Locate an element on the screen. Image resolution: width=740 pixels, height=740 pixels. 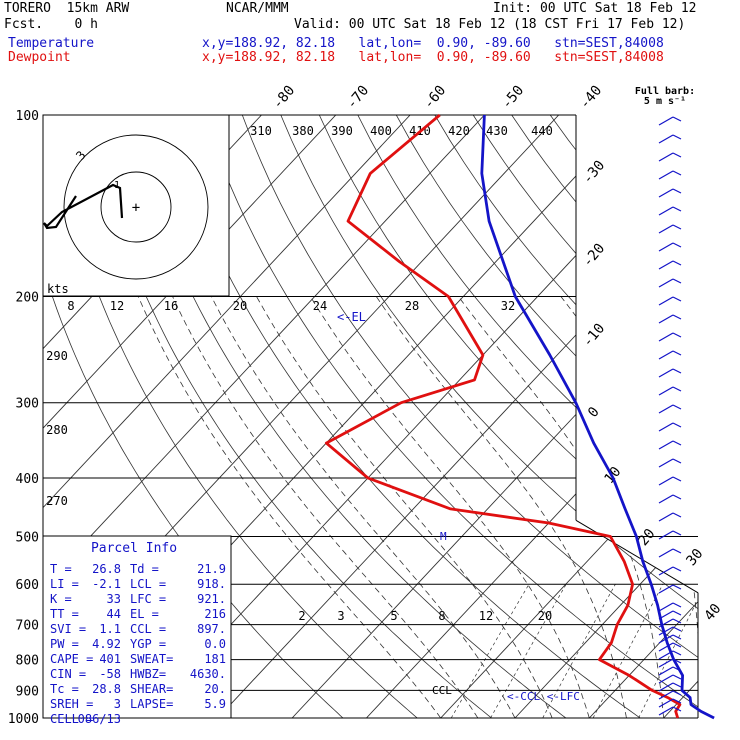
pressure-tick-label: 300 is located at coordinates (27, 404).